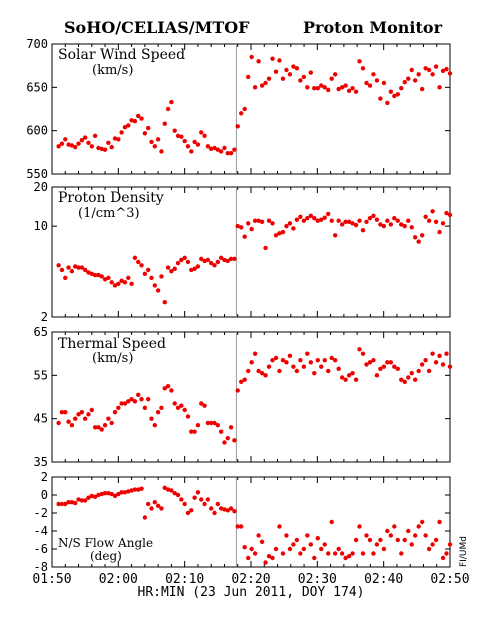 This screenshot has width=493, height=624. What do you see at coordinates (41, 567) in the screenshot?
I see `y-tick-label: -8` at bounding box center [41, 567].